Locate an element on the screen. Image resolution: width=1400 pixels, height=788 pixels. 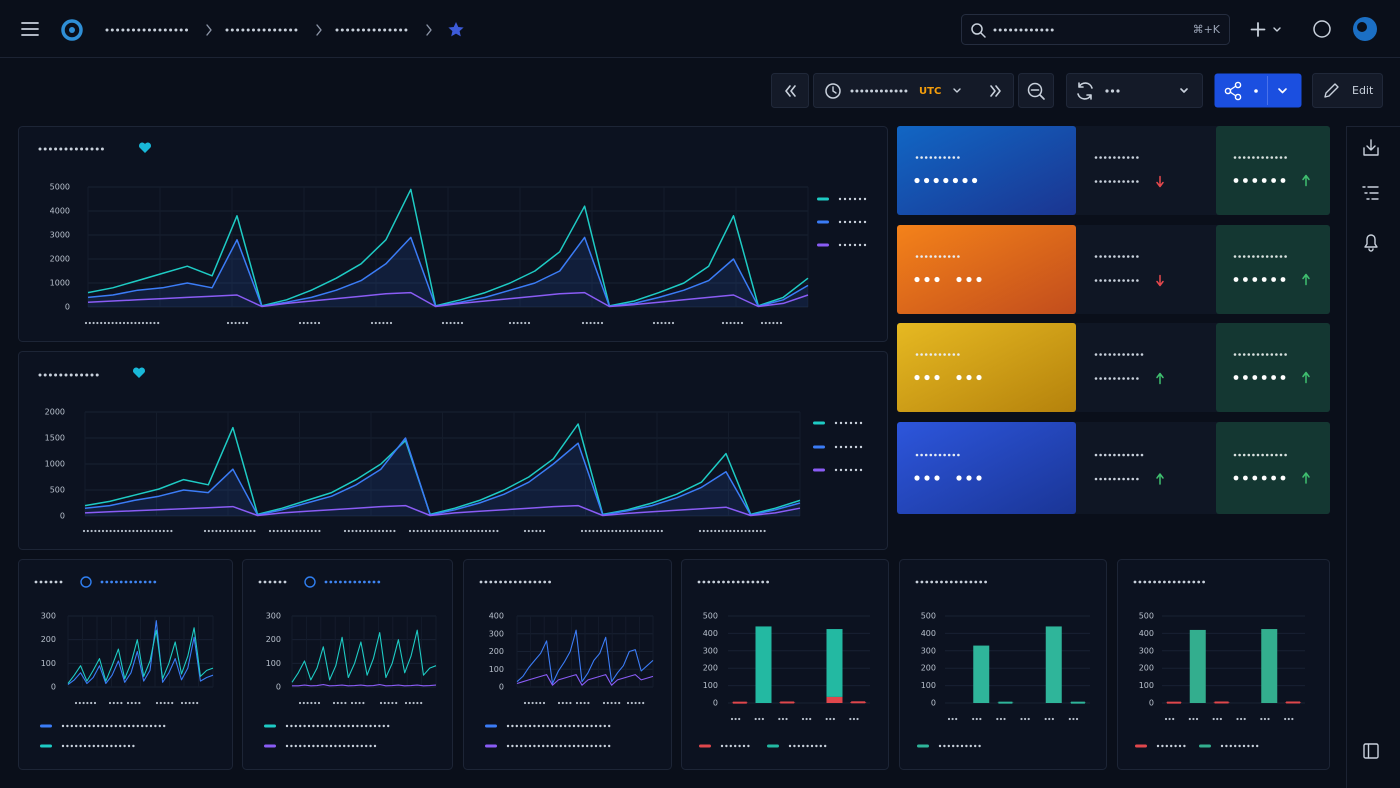
logo is located at coordinates (72, 30).